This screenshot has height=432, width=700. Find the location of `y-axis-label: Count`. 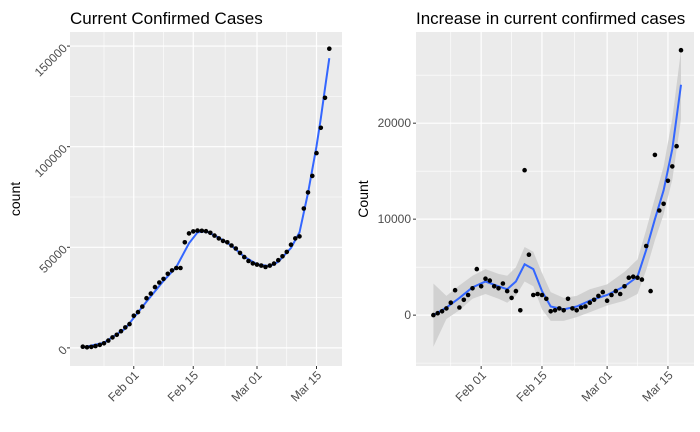

y-axis-label: Count is located at coordinates (363, 198).